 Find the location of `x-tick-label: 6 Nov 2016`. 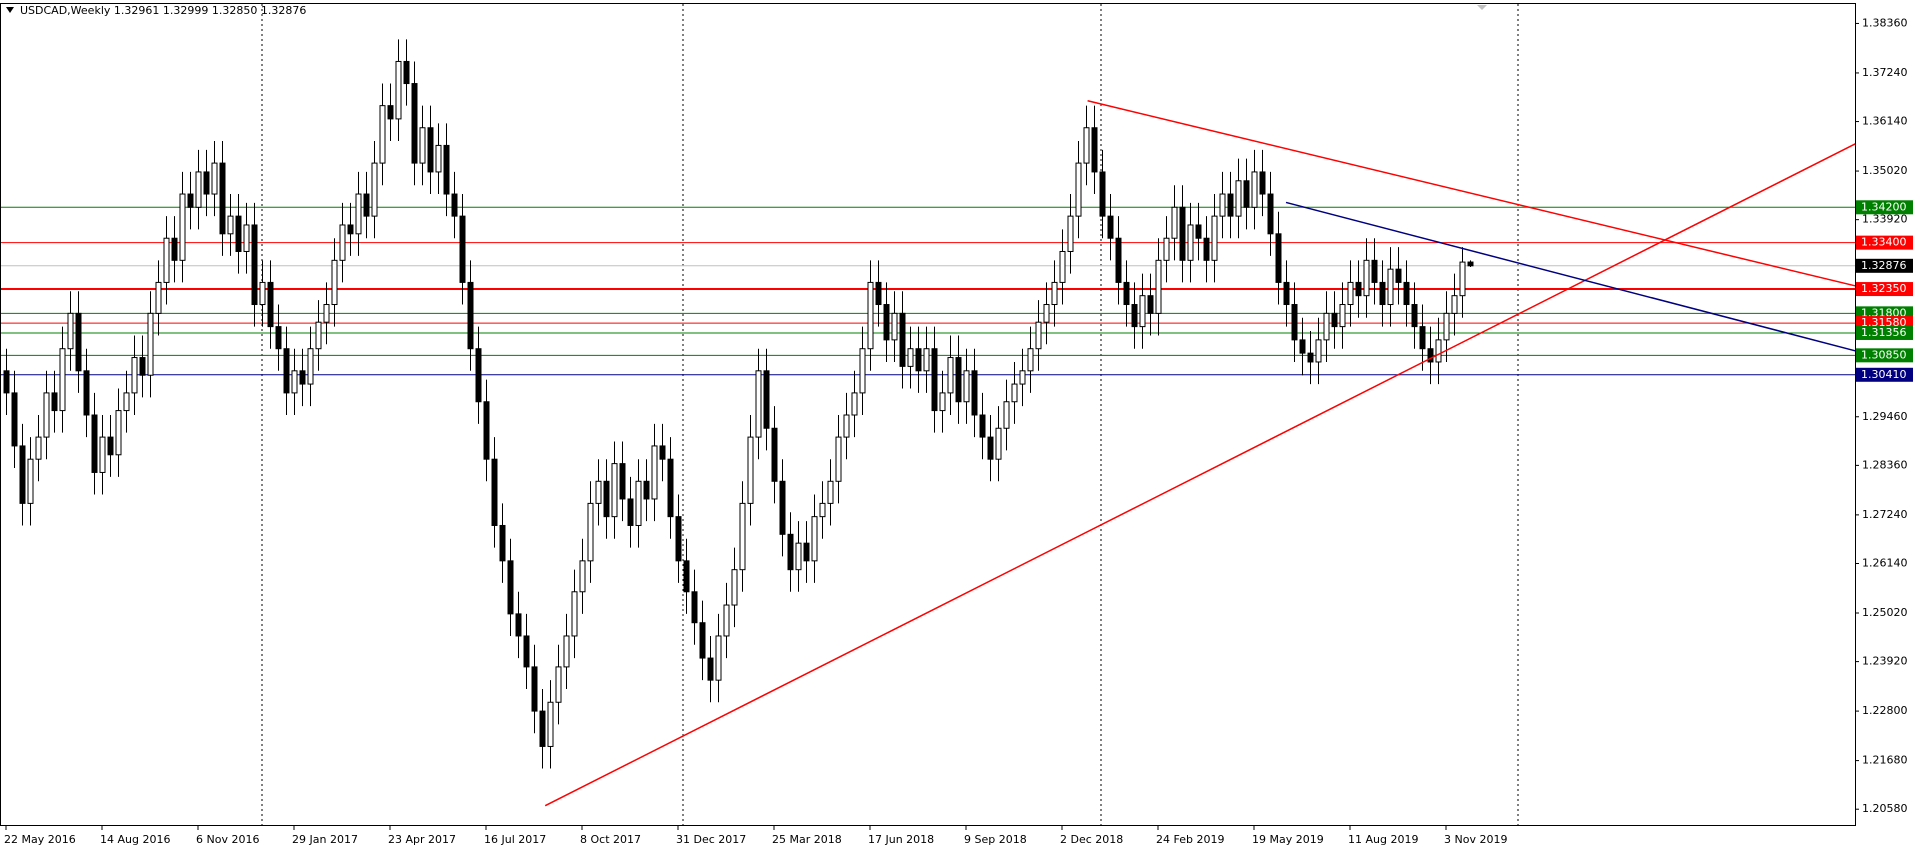

x-tick-label: 6 Nov 2016 is located at coordinates (227, 839).